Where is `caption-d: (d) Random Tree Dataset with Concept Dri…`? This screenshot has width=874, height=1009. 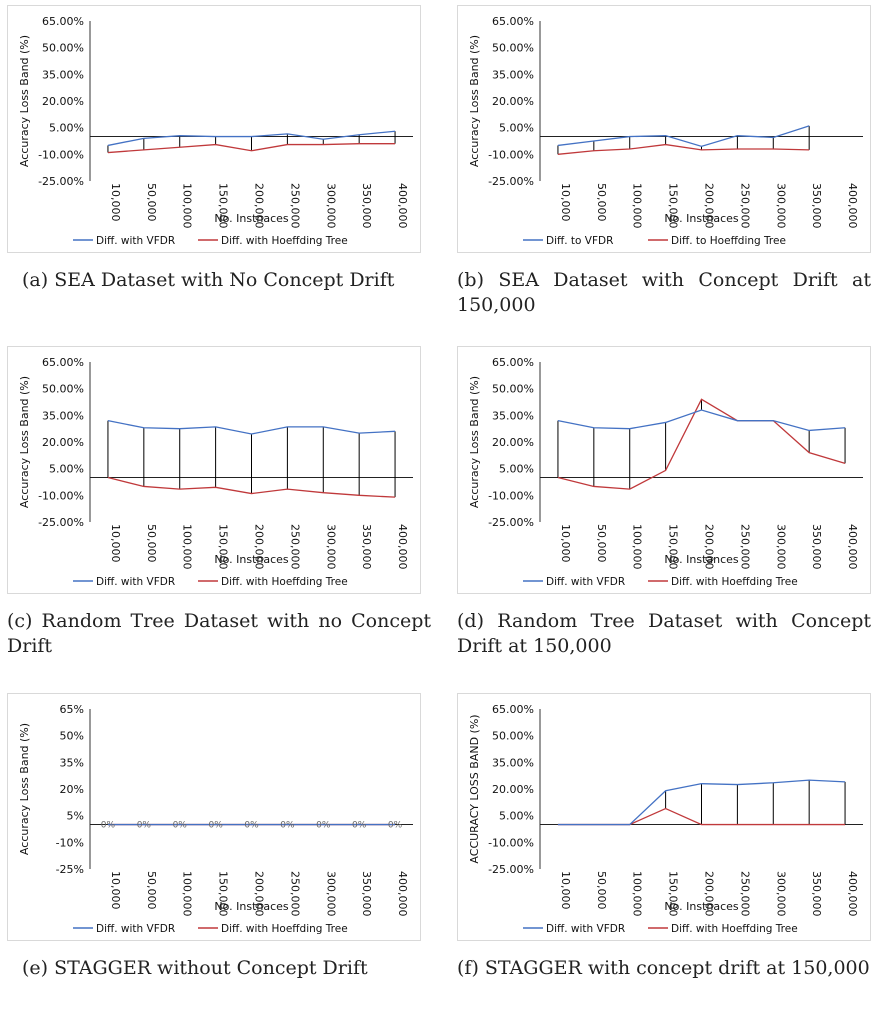 caption-d: (d) Random Tree Dataset with Concept Dri… is located at coordinates (664, 633).